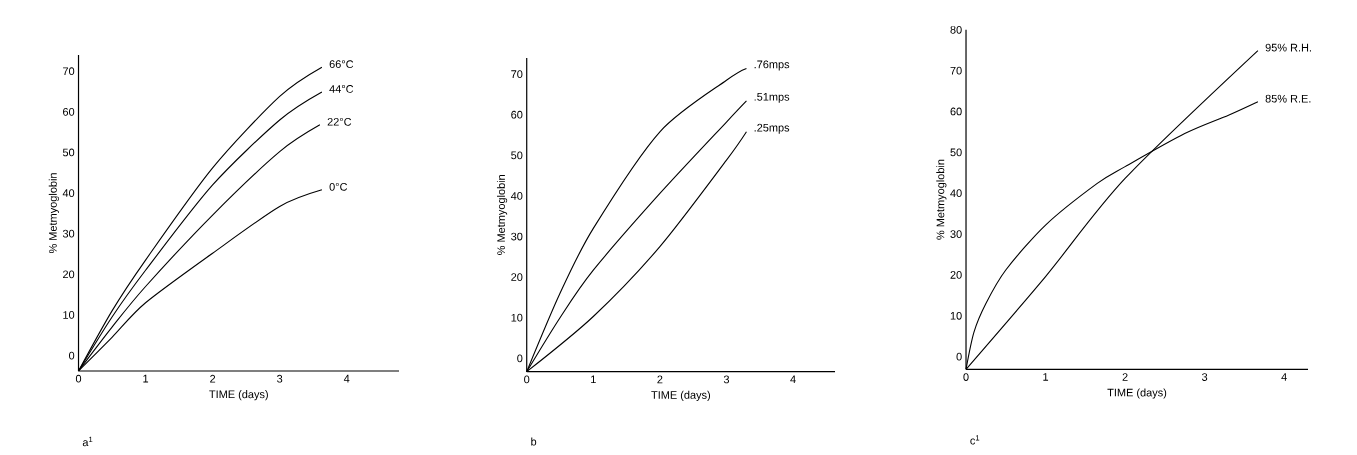 The image size is (1357, 455). What do you see at coordinates (772, 128) in the screenshot?
I see `series-label: .25mps` at bounding box center [772, 128].